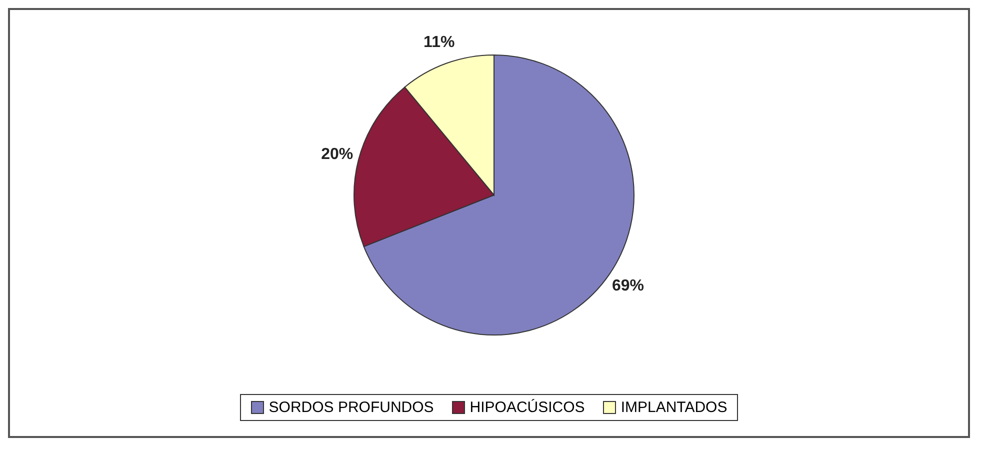  I want to click on data-label: 11%, so click(439, 43).